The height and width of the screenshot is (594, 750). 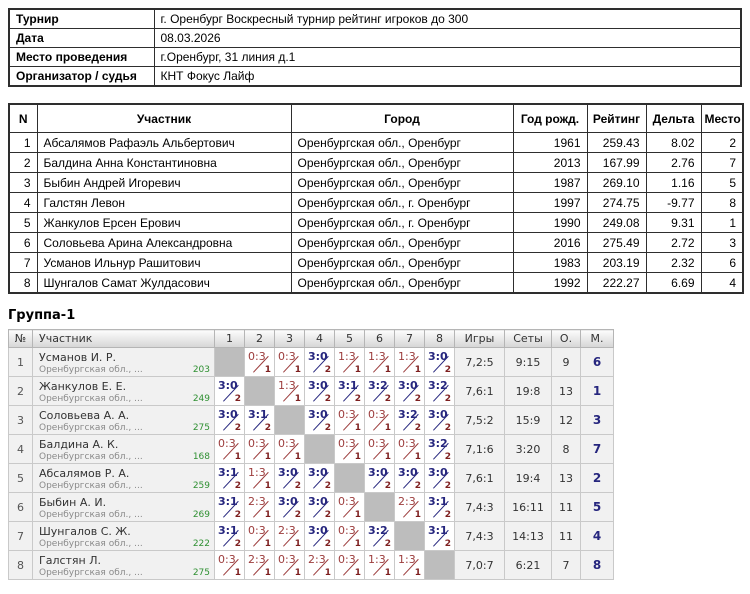 I want to click on group-title: Группа-1, so click(x=42, y=315).